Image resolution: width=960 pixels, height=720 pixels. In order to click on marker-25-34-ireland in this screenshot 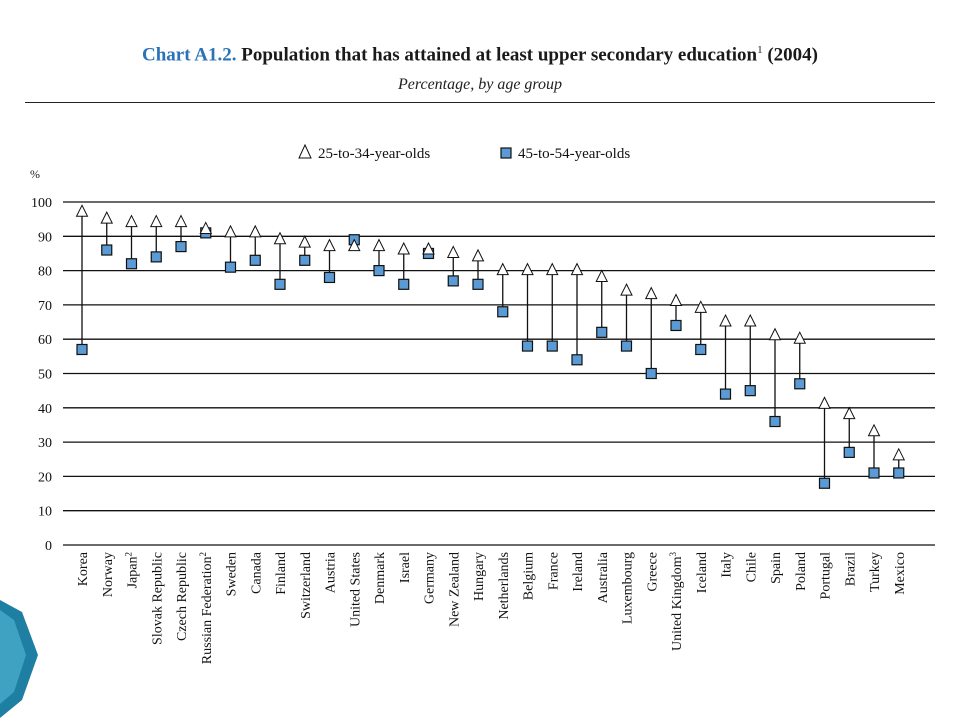, I will do `click(577, 269)`.